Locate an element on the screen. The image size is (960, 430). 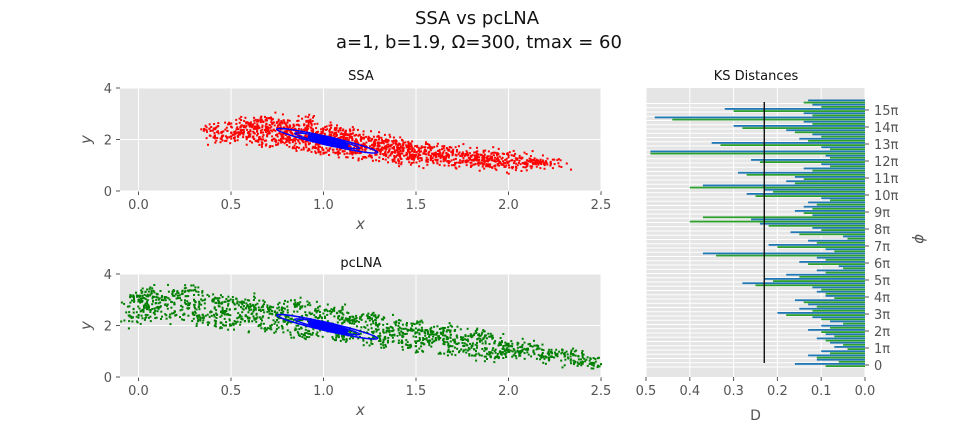
pclna-xtick-label: 2.0 is located at coordinates (508, 391).